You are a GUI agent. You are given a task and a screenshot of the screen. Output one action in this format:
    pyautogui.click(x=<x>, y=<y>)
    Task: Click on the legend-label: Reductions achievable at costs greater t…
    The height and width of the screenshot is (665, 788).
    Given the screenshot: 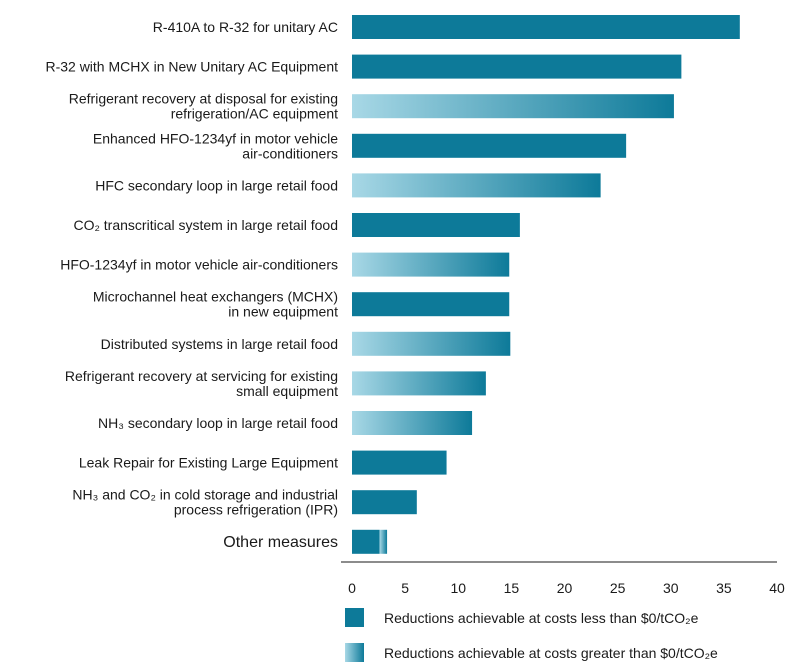 What is the action you would take?
    pyautogui.click(x=551, y=653)
    